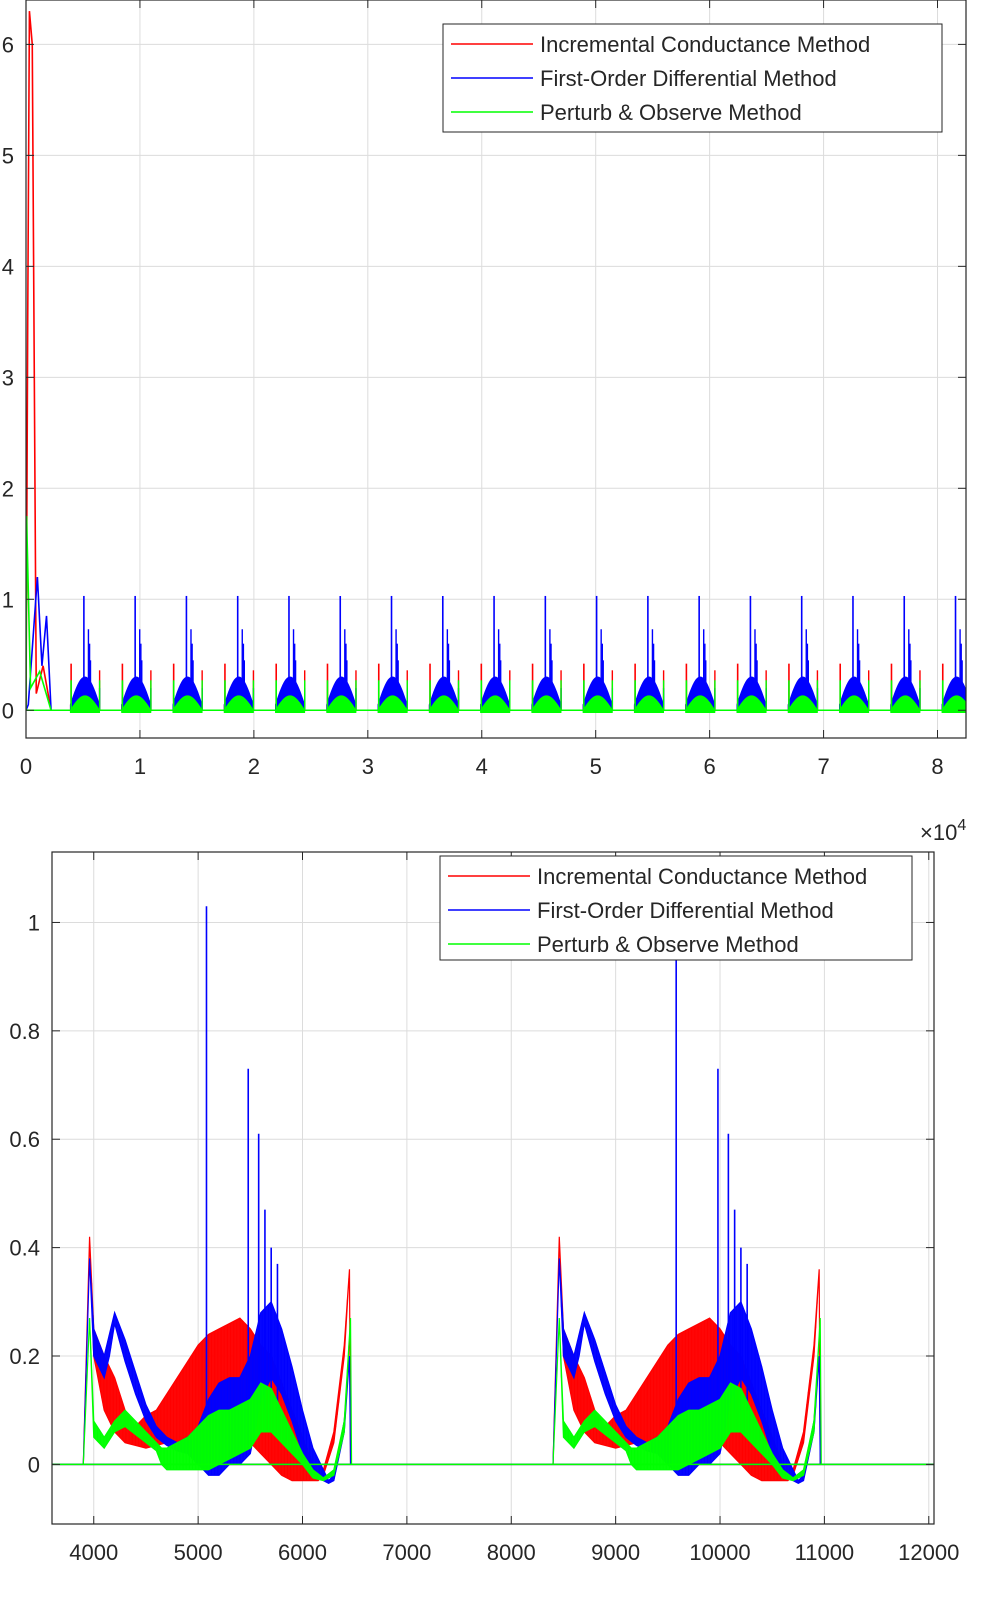 Image resolution: width=993 pixels, height=1609 pixels. I want to click on bottom-x-tick-label: 11000, so click(825, 1552).